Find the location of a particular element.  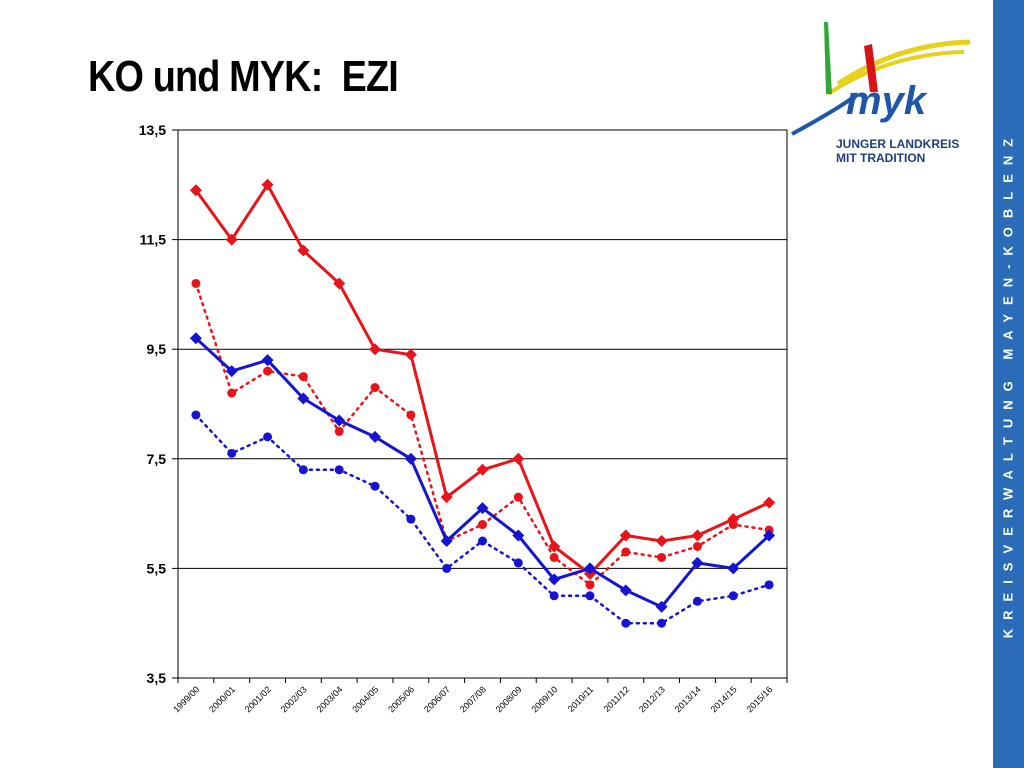

x-tick-label: 2005/06 is located at coordinates (401, 699).